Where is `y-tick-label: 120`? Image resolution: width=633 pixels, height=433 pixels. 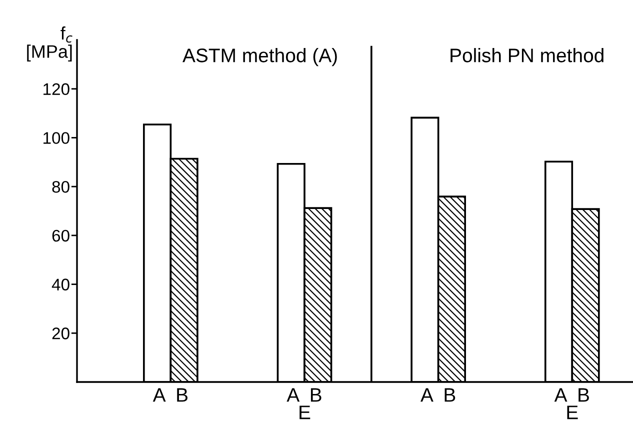
y-tick-label: 120 is located at coordinates (57, 89).